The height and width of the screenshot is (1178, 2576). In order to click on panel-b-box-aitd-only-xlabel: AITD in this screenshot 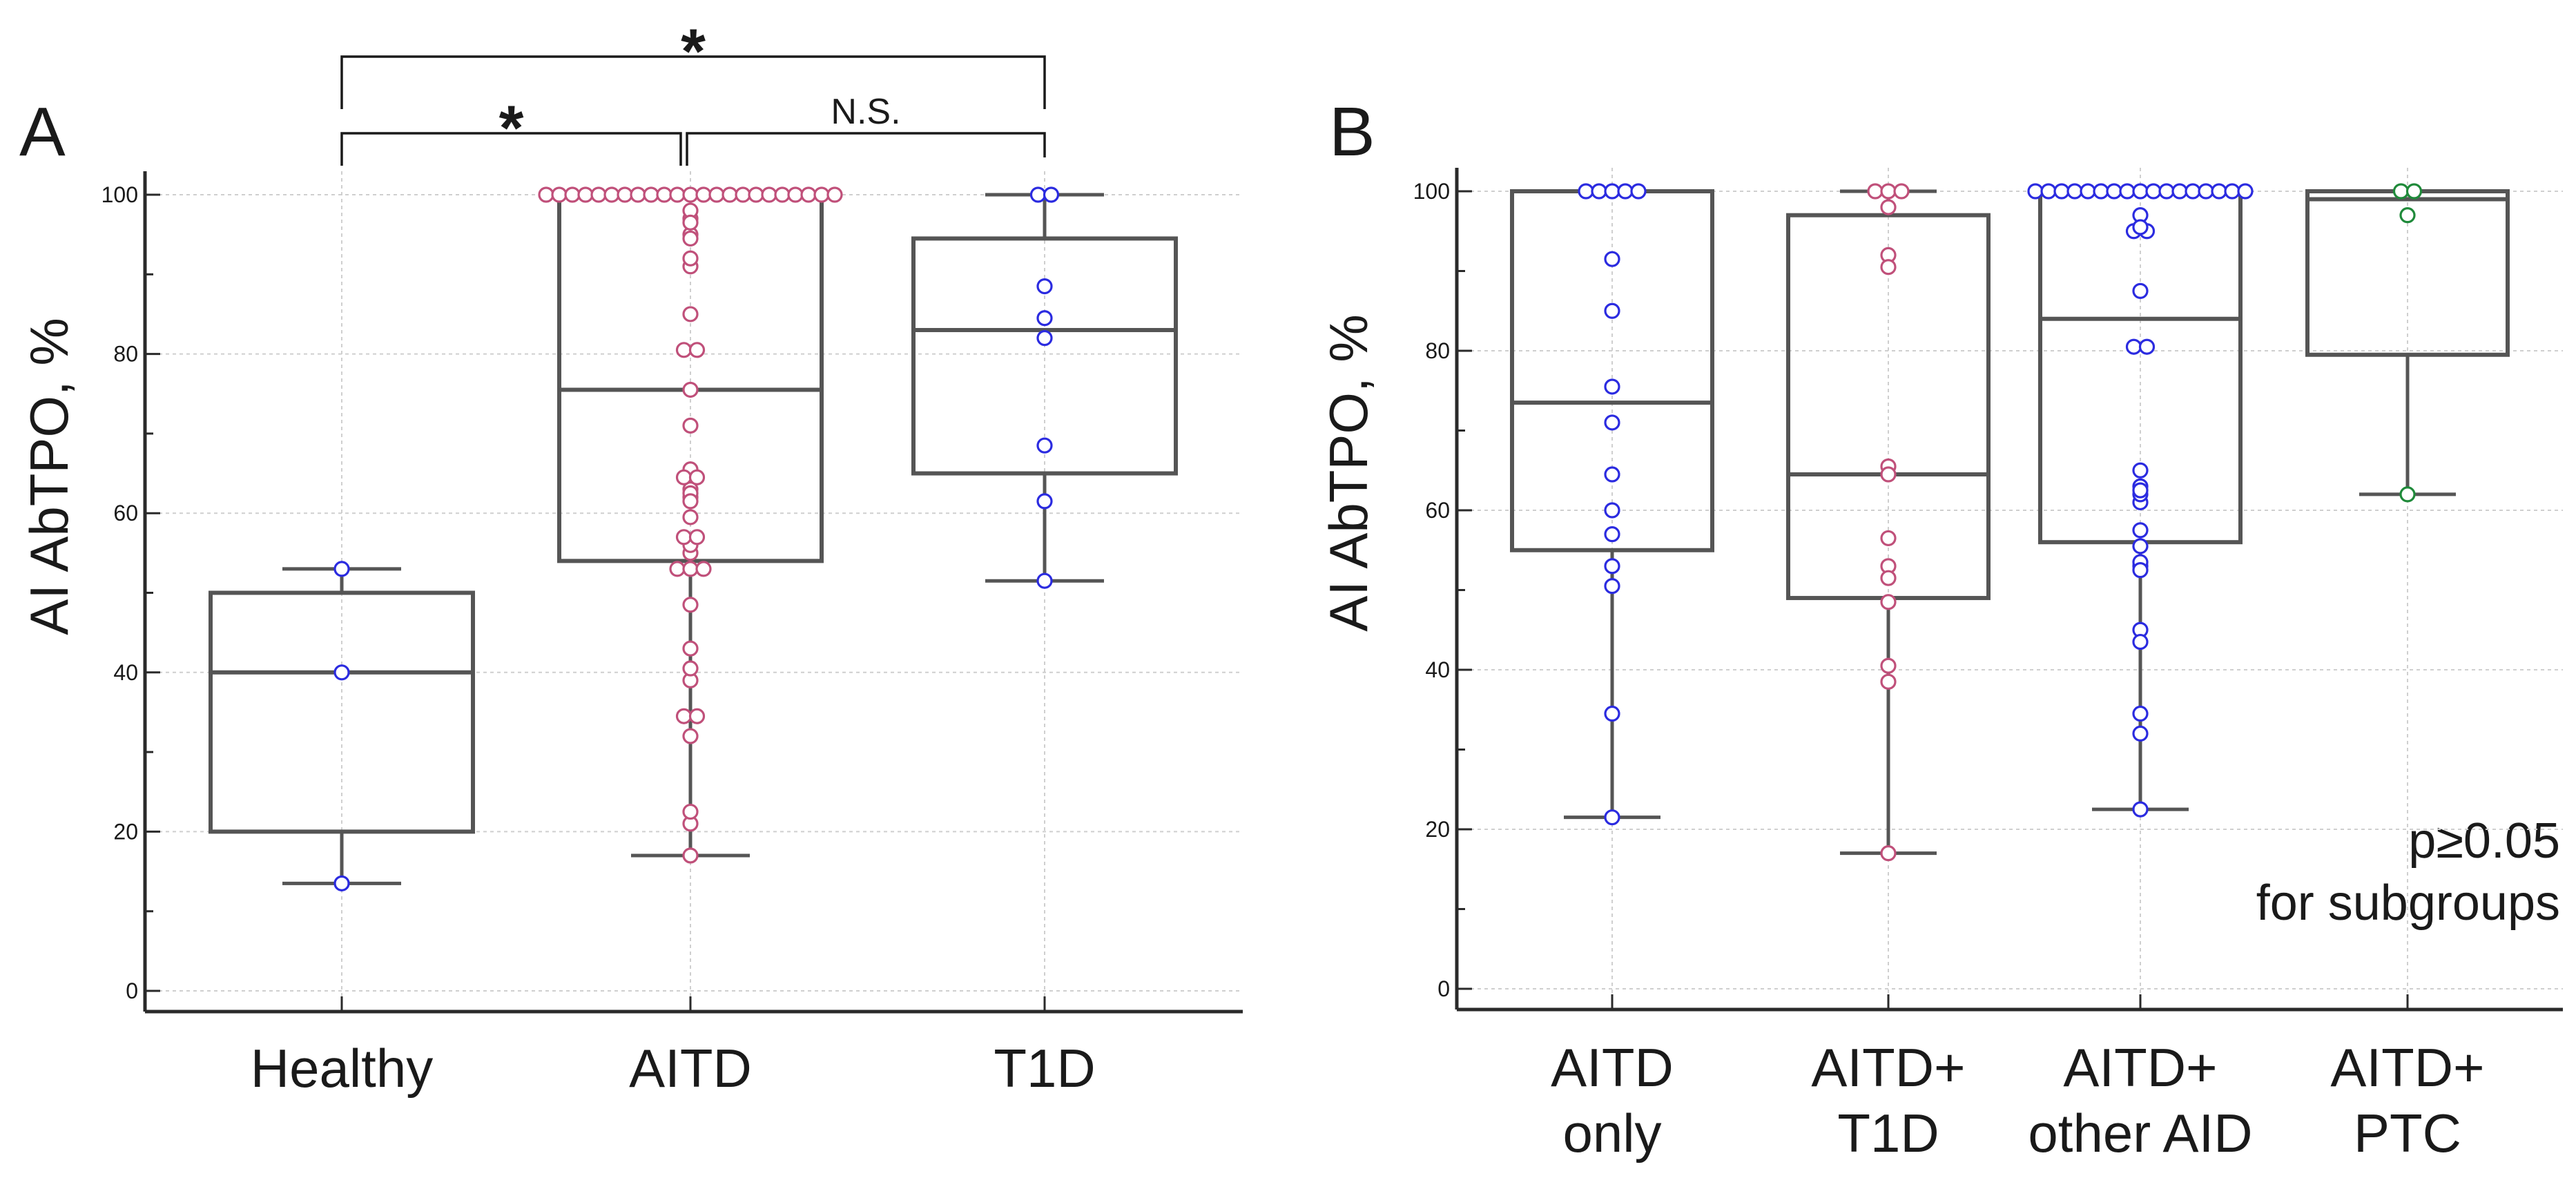, I will do `click(1612, 1067)`.